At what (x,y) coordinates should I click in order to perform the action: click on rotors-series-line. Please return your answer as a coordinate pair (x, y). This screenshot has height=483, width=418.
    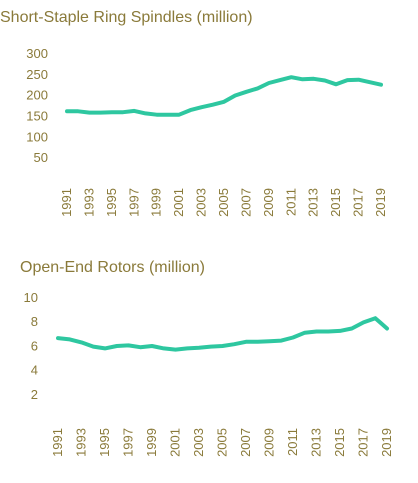
    Looking at the image, I should click on (222, 334).